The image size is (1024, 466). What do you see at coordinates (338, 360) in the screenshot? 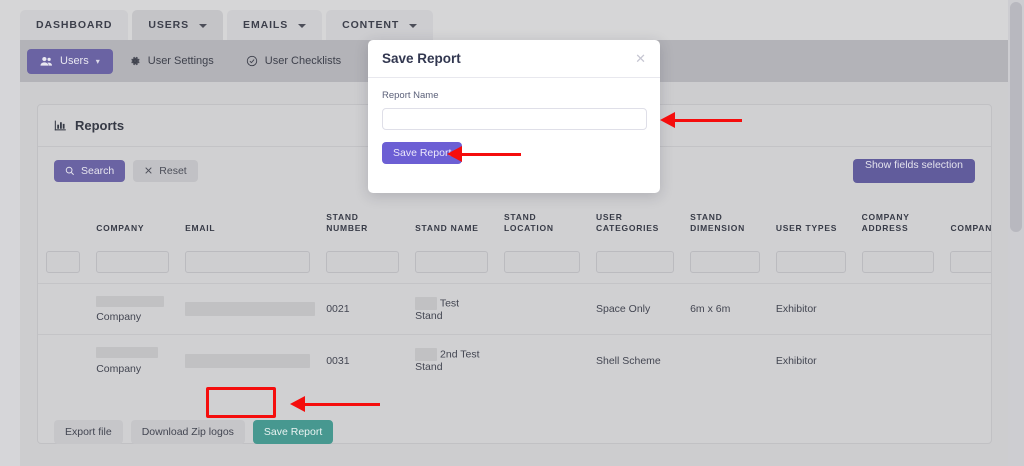
I see `row-cell-stand-number: 0031` at bounding box center [338, 360].